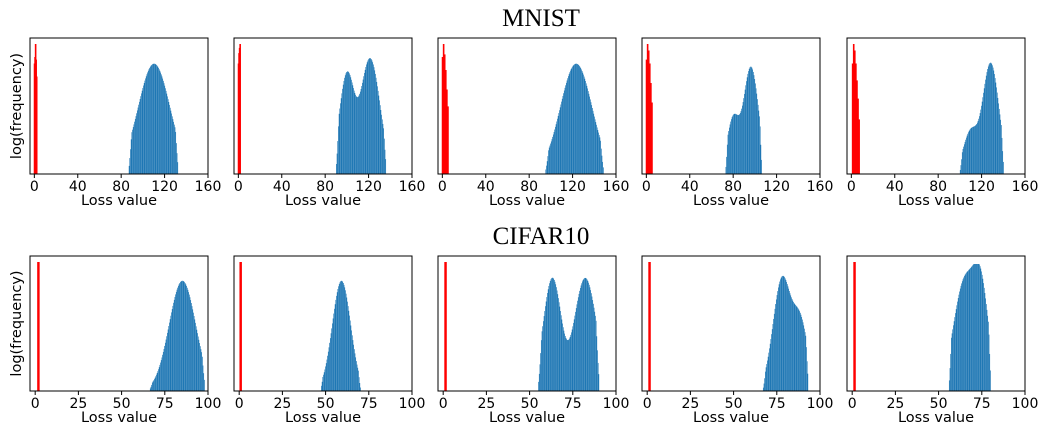 The image size is (1045, 425). Describe the element at coordinates (572, 187) in the screenshot. I see `x-tick-label: 120` at that location.